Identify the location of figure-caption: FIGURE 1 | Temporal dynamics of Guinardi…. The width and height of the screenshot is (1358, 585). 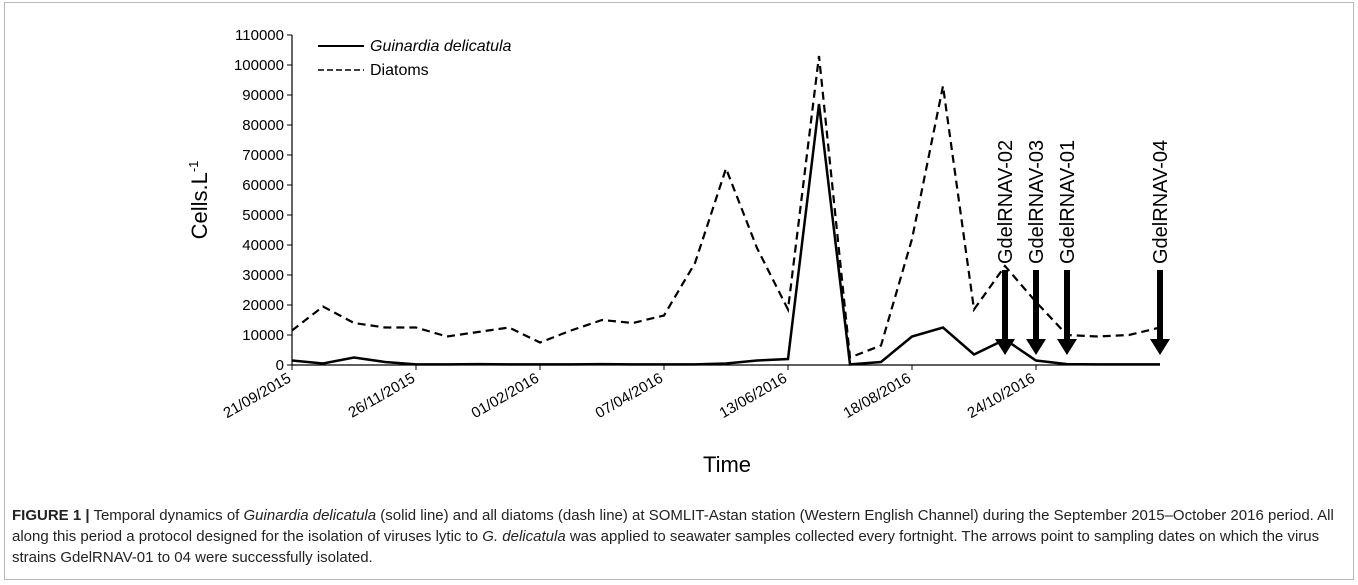
(679, 536).